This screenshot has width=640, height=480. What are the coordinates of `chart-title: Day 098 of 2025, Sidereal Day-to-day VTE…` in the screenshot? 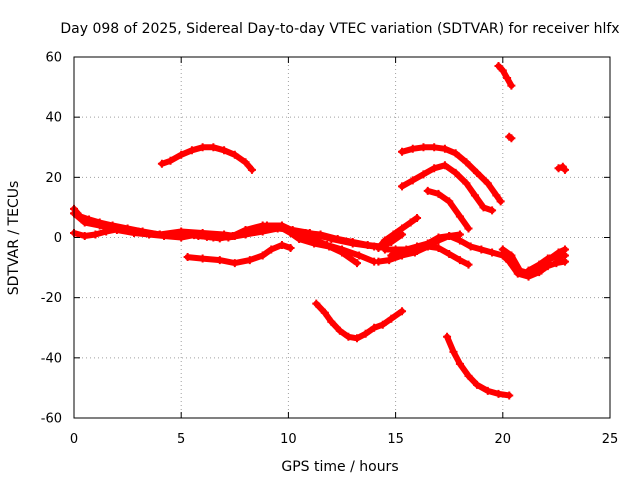 It's located at (339, 29).